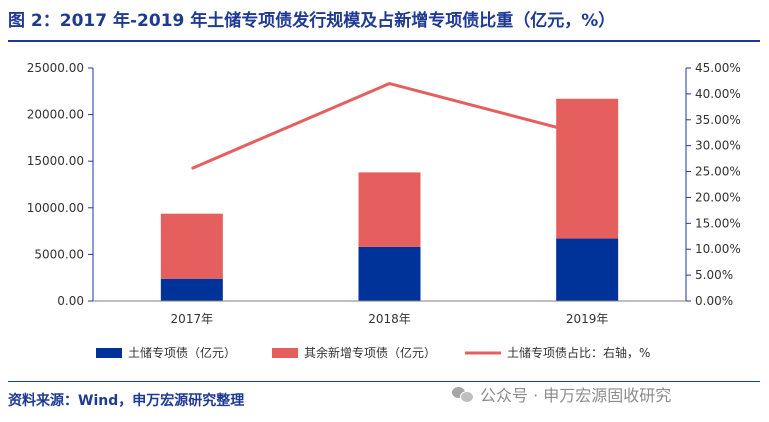 The width and height of the screenshot is (769, 422). What do you see at coordinates (55, 115) in the screenshot?
I see `y-left-tick-label: 20000.00` at bounding box center [55, 115].